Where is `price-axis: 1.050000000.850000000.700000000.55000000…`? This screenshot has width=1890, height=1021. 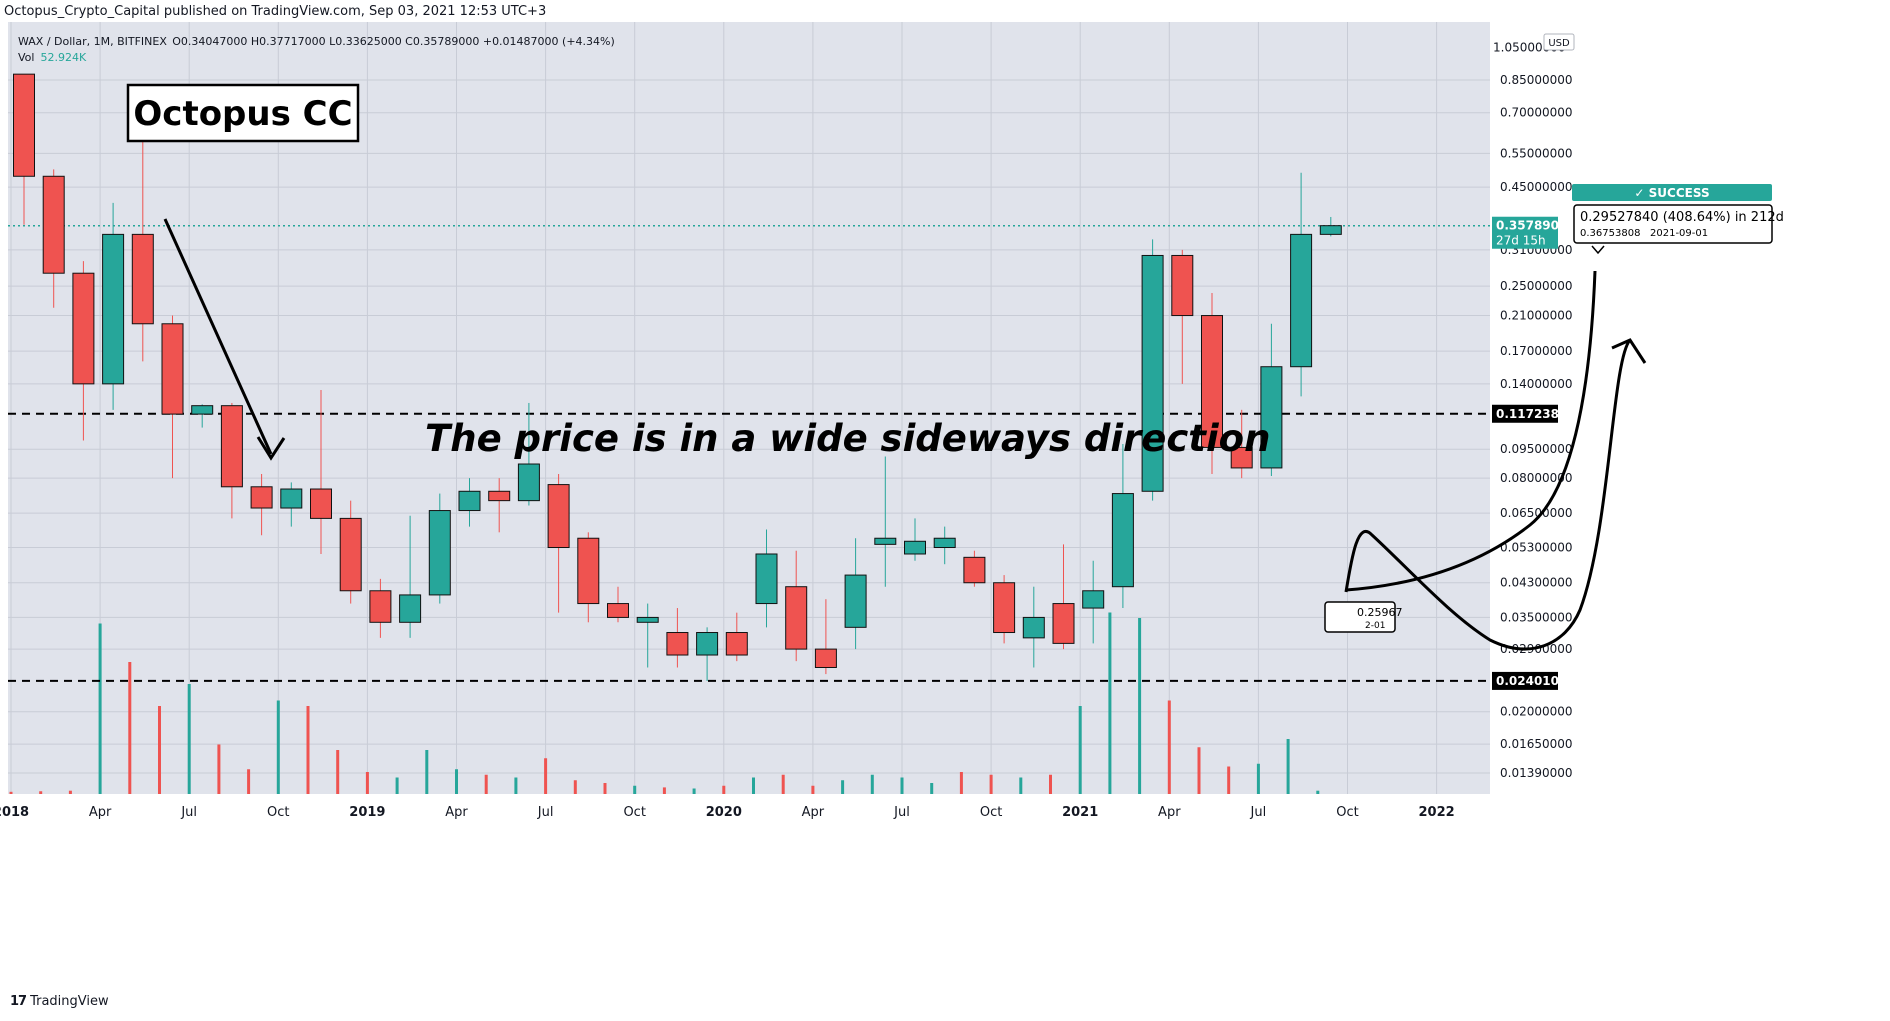
price-axis: 1.050000000.850000000.700000000.55000000… is located at coordinates (1534, 410).